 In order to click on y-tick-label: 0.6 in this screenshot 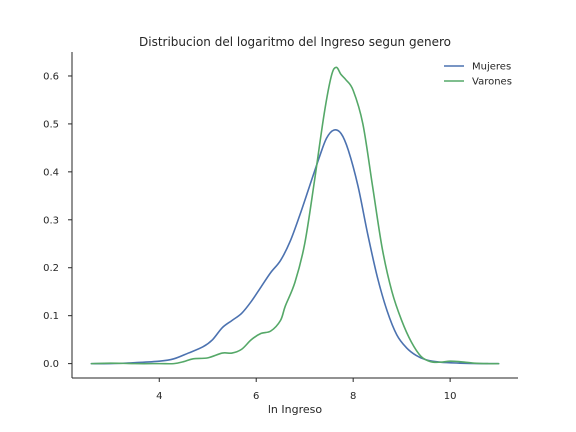, I will do `click(51, 76)`.